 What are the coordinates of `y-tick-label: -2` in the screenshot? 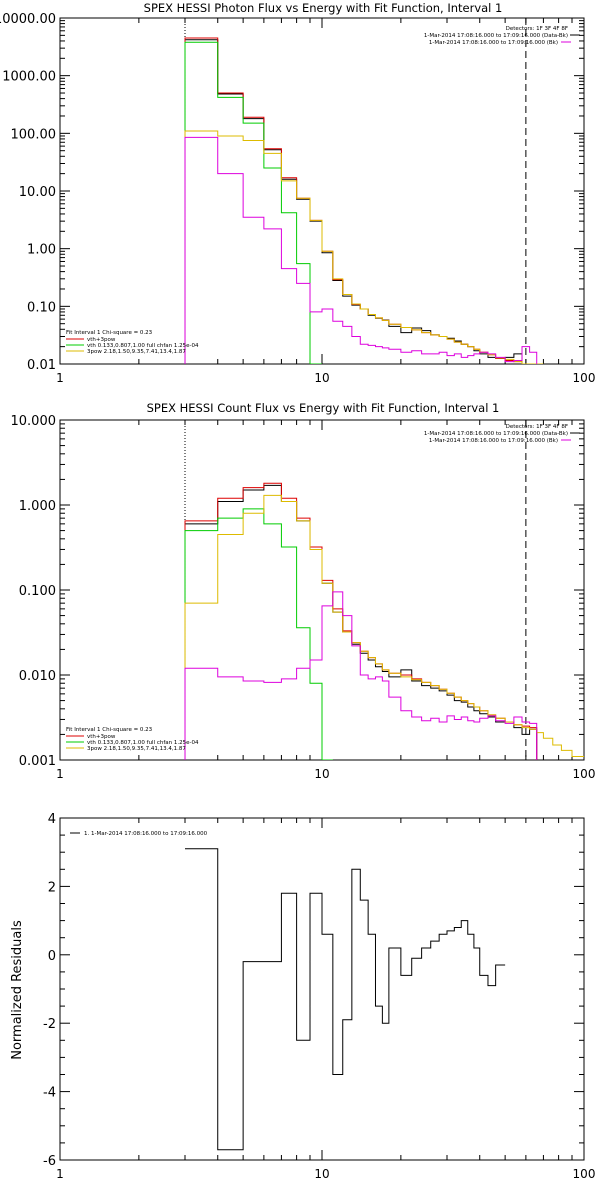 It's located at (49, 1024).